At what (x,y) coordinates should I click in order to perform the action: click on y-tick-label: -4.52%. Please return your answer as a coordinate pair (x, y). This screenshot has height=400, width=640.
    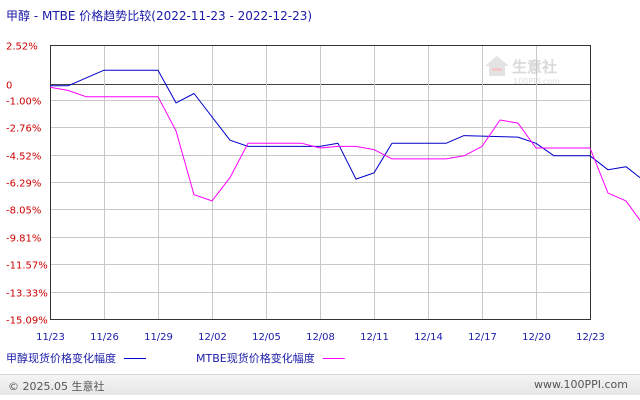
    Looking at the image, I should click on (23, 157).